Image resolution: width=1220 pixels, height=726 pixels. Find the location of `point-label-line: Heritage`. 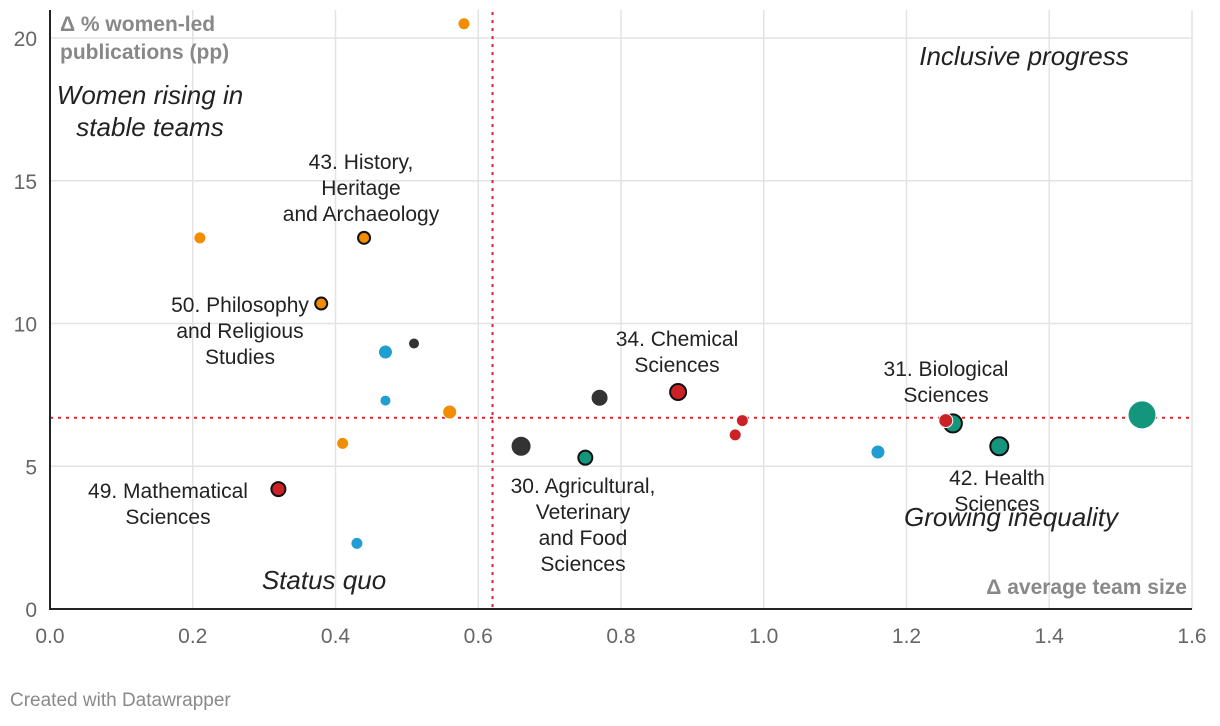

point-label-line: Heritage is located at coordinates (360, 188).